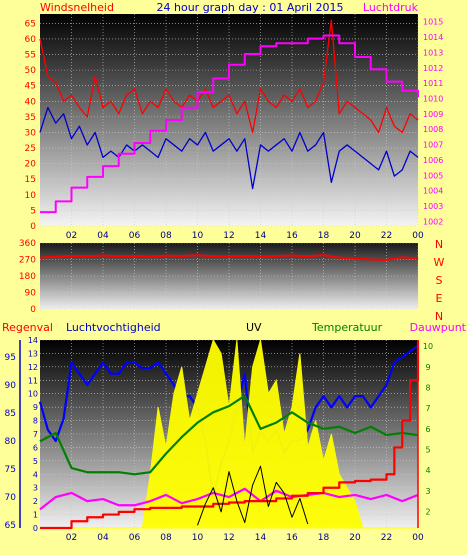  Describe the element at coordinates (33, 340) in the screenshot. I see `y-rain-tick-label: 14` at that location.